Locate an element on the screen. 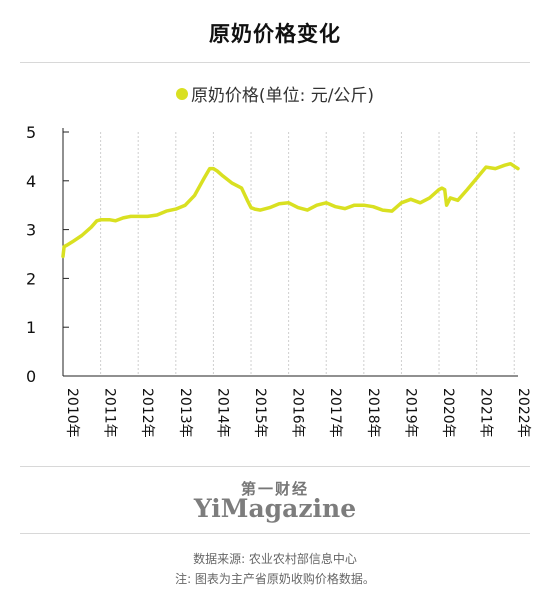 This screenshot has height=607, width=550. x-tick-label: 2016年 is located at coordinates (298, 413).